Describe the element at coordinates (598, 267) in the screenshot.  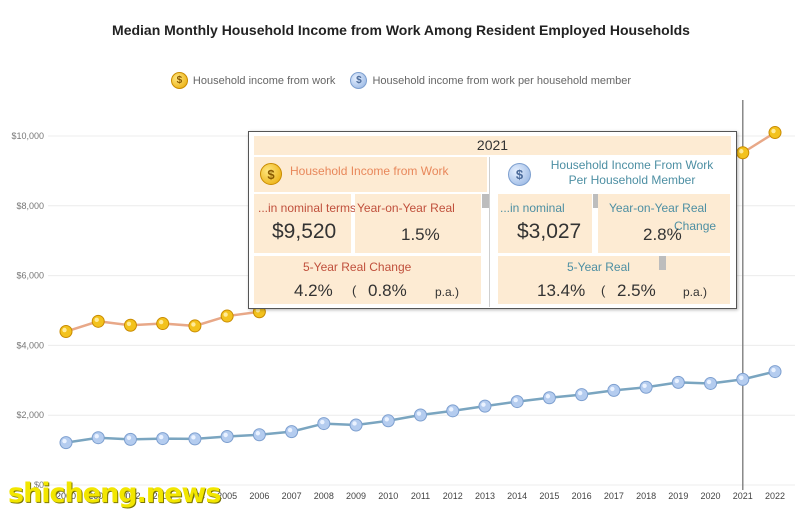
I see `tooltip-right-five-label: 5-Year Real` at that location.